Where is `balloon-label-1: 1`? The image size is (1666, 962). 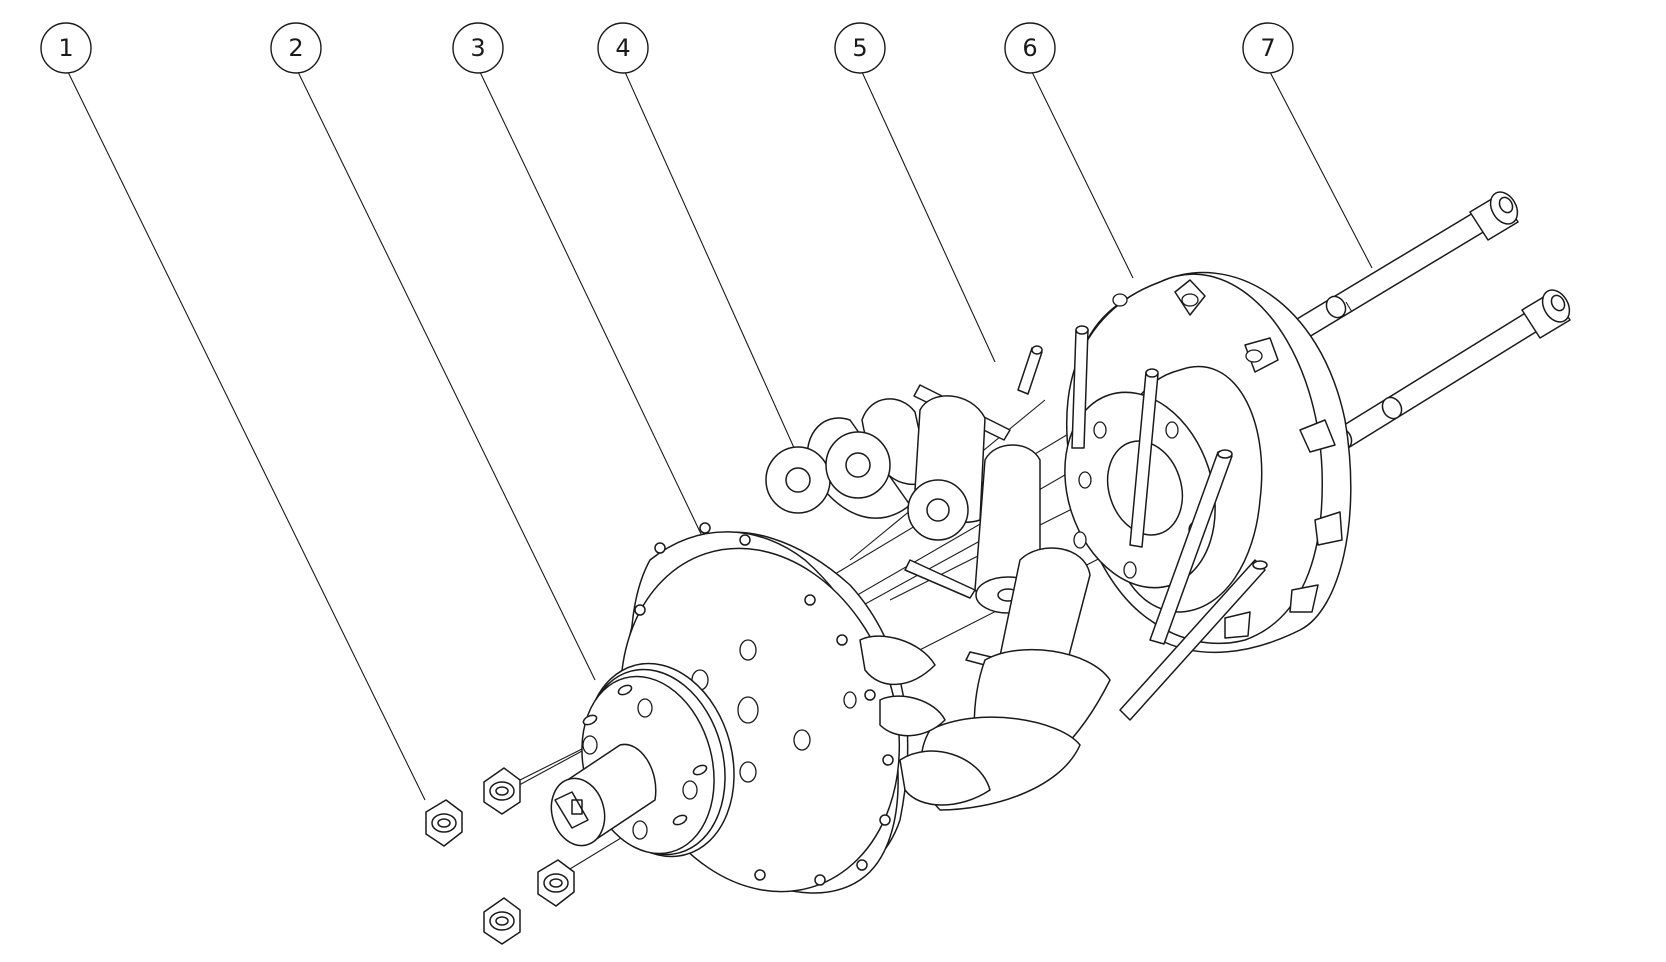
balloon-label-1: 1 is located at coordinates (65, 48).